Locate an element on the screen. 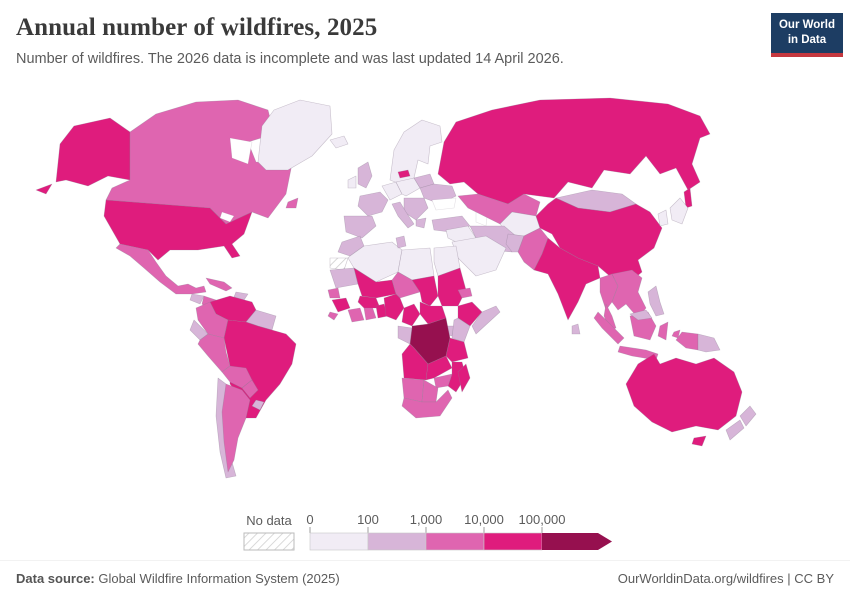 This screenshot has height=600, width=850. map-legend: No data 0 100 1,000 10,000 100,000 is located at coordinates (425, 532).